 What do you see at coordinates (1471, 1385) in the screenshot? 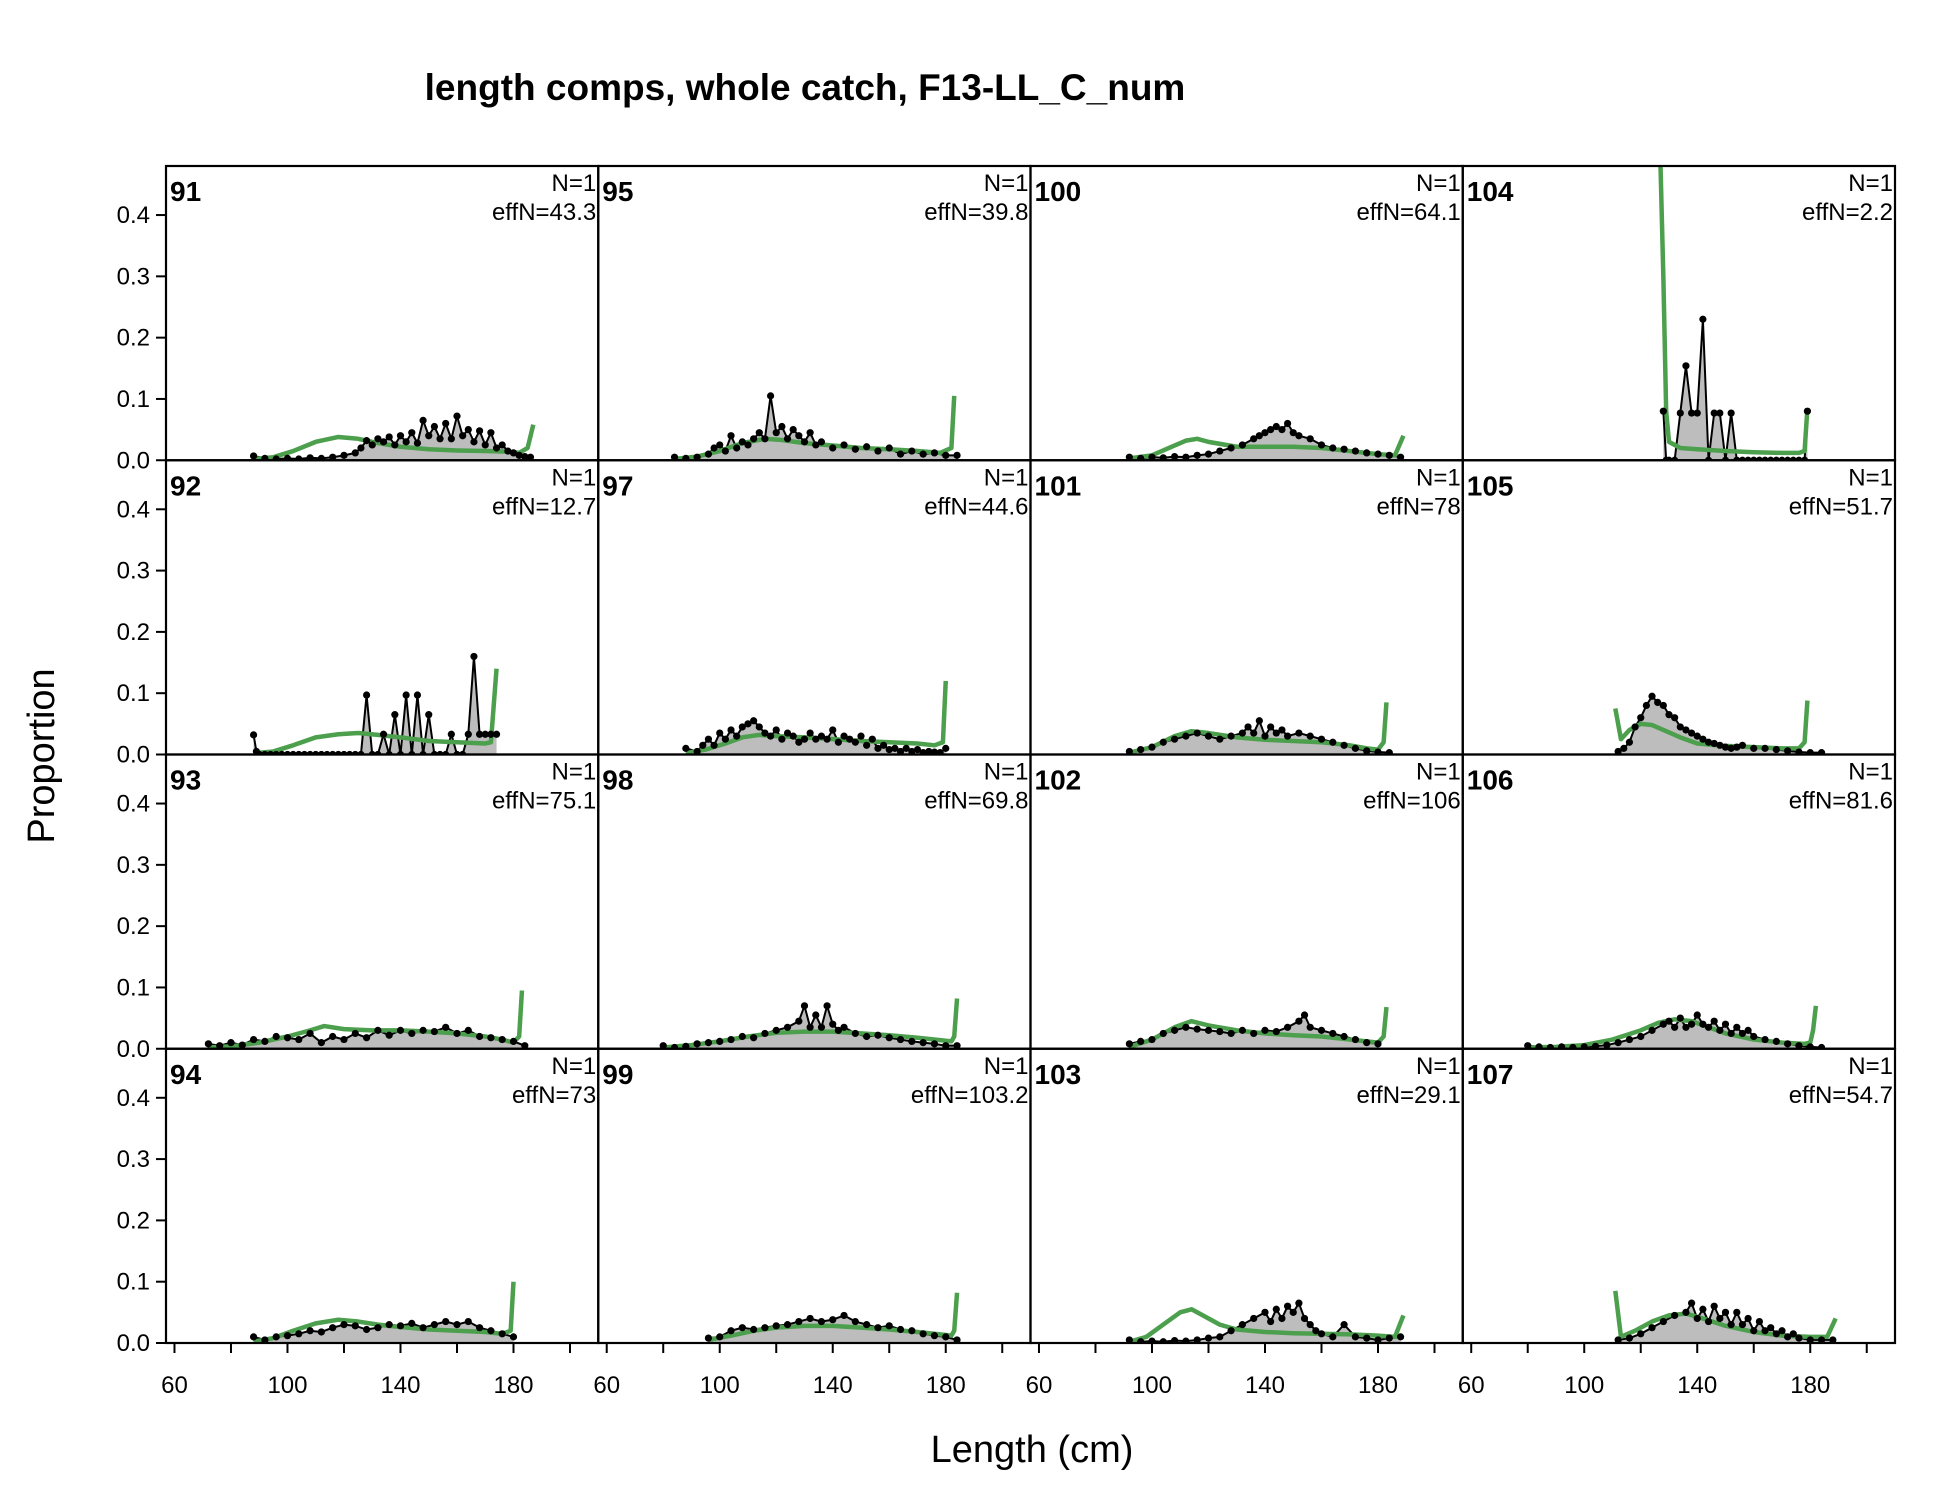
I see `x-tick-label: 60` at bounding box center [1471, 1385].